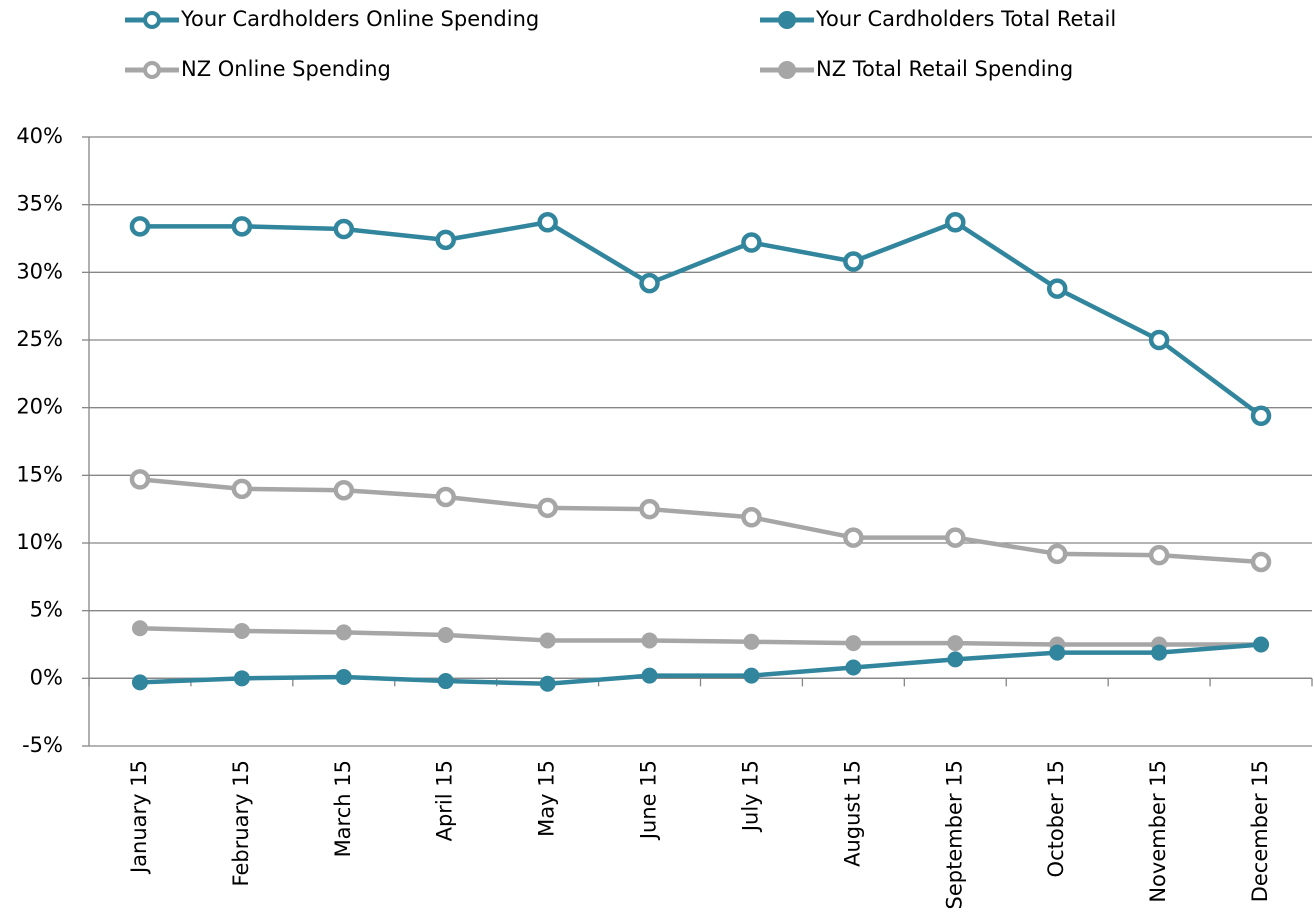 Image resolution: width=1314 pixels, height=917 pixels. I want to click on x-tick-label: February 15, so click(241, 823).